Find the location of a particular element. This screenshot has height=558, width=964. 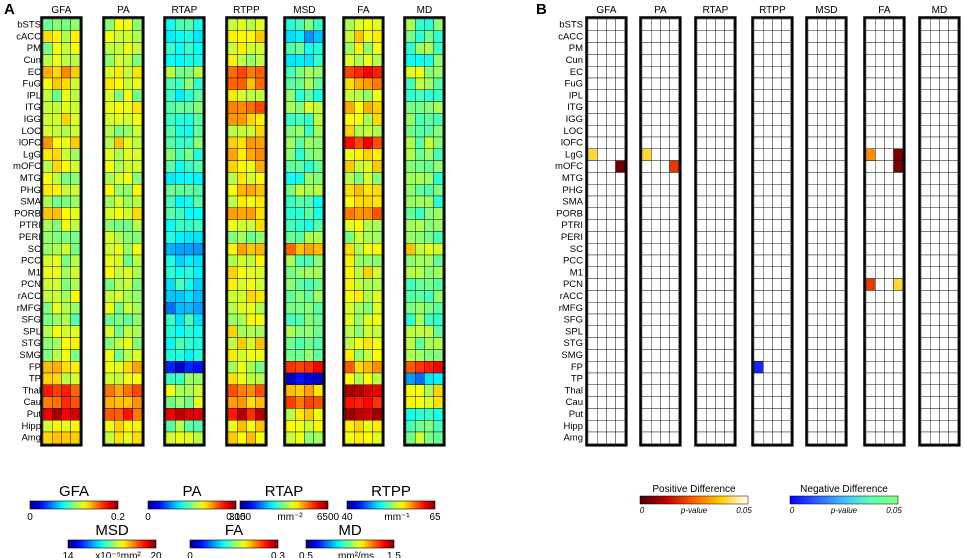

metric-frame-b is located at coordinates (715, 231).